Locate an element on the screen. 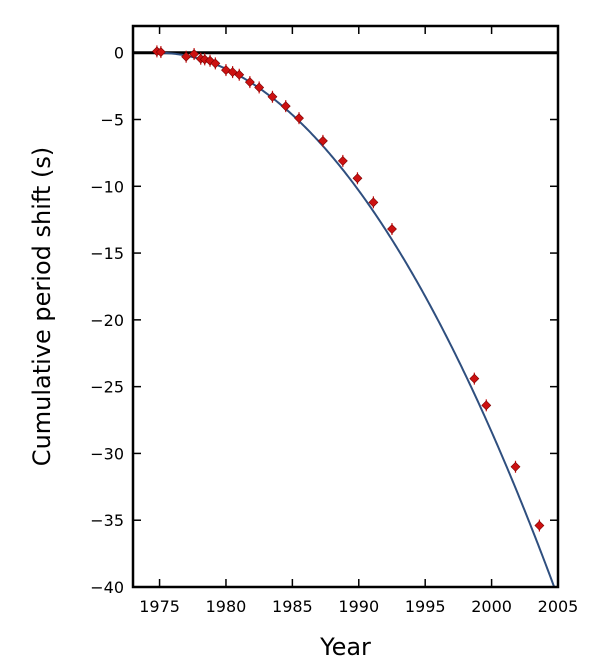  x-tick-label: 1980 is located at coordinates (226, 606).